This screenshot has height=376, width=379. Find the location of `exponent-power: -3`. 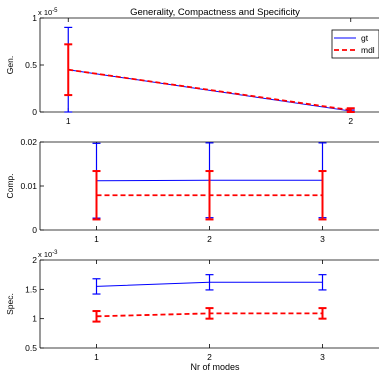

exponent-power: -3 is located at coordinates (55, 253).